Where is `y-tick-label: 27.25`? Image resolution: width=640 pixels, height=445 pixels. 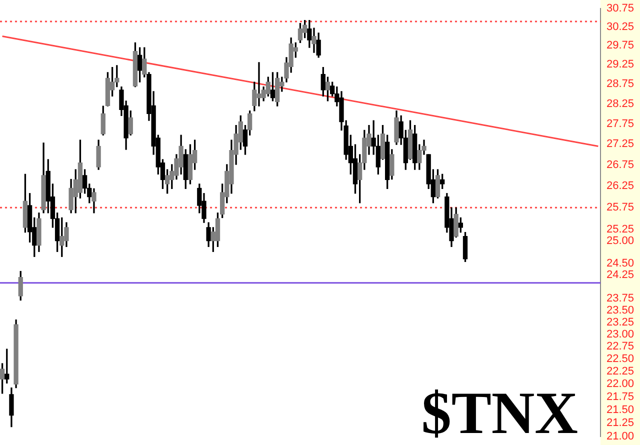
y-tick-label: 27.25 is located at coordinates (620, 144).